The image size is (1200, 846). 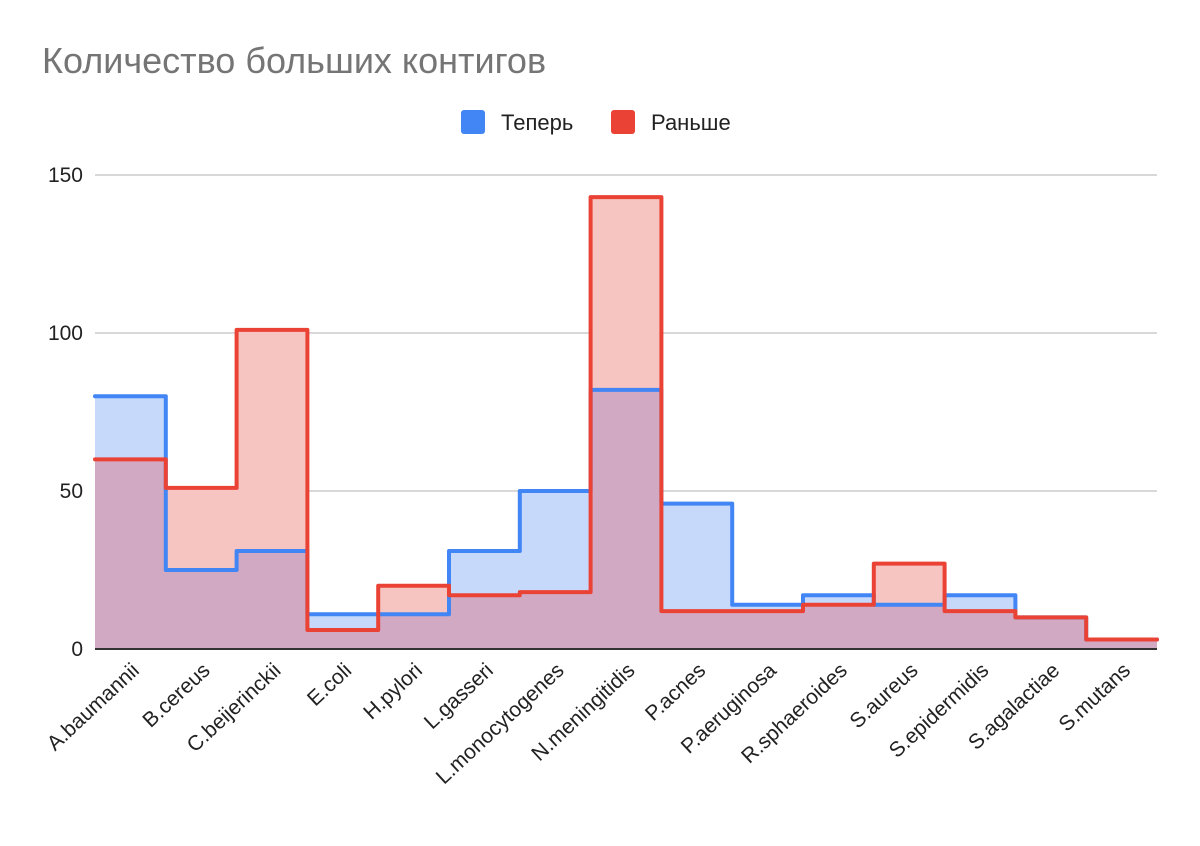 What do you see at coordinates (675, 692) in the screenshot?
I see `x-tick-label: P.acnes` at bounding box center [675, 692].